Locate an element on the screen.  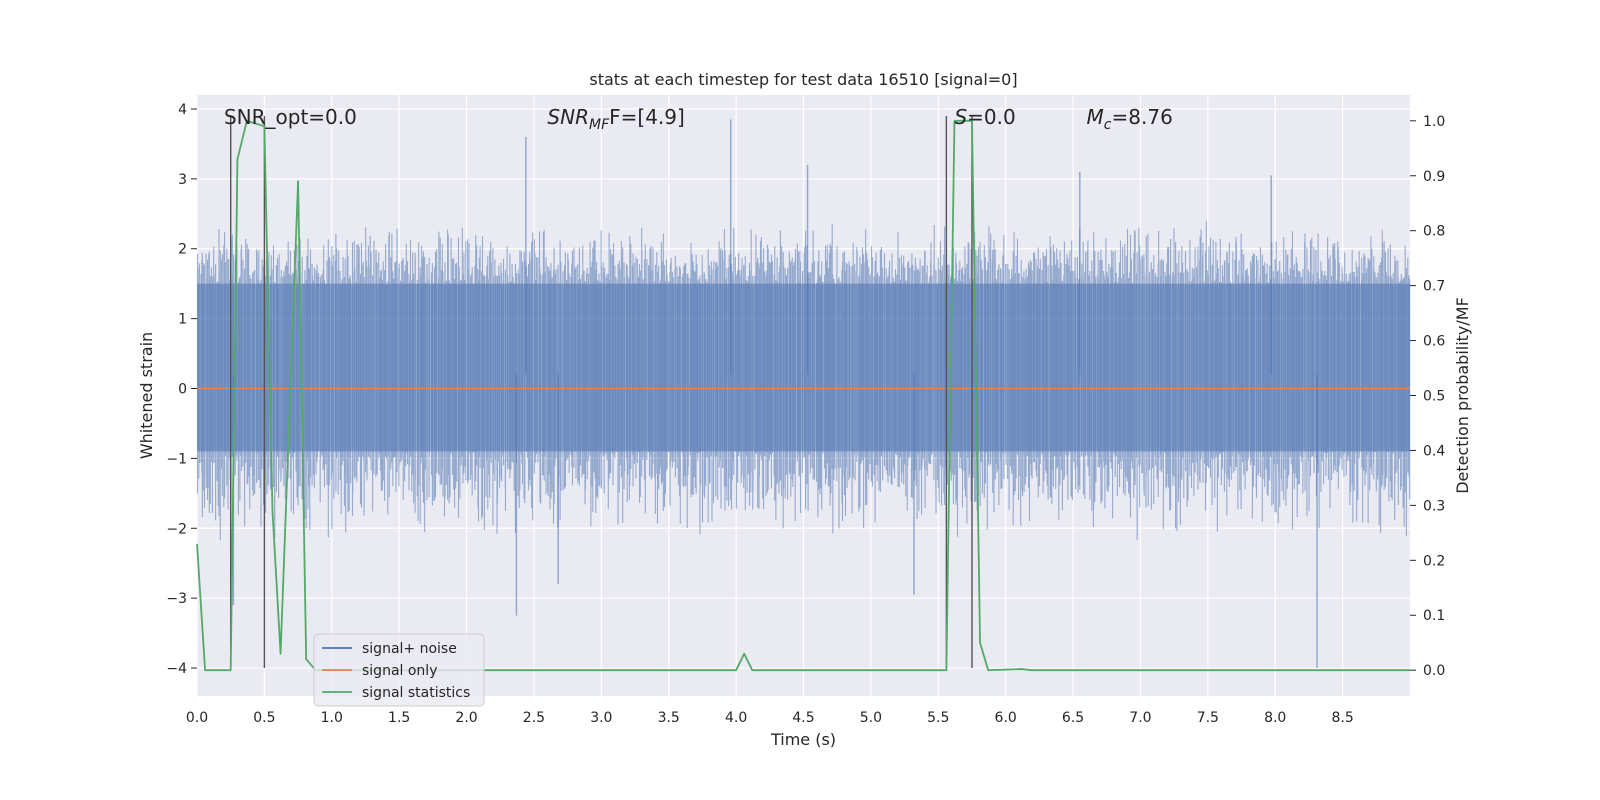
y-tick-label: 0 is located at coordinates (182, 390).